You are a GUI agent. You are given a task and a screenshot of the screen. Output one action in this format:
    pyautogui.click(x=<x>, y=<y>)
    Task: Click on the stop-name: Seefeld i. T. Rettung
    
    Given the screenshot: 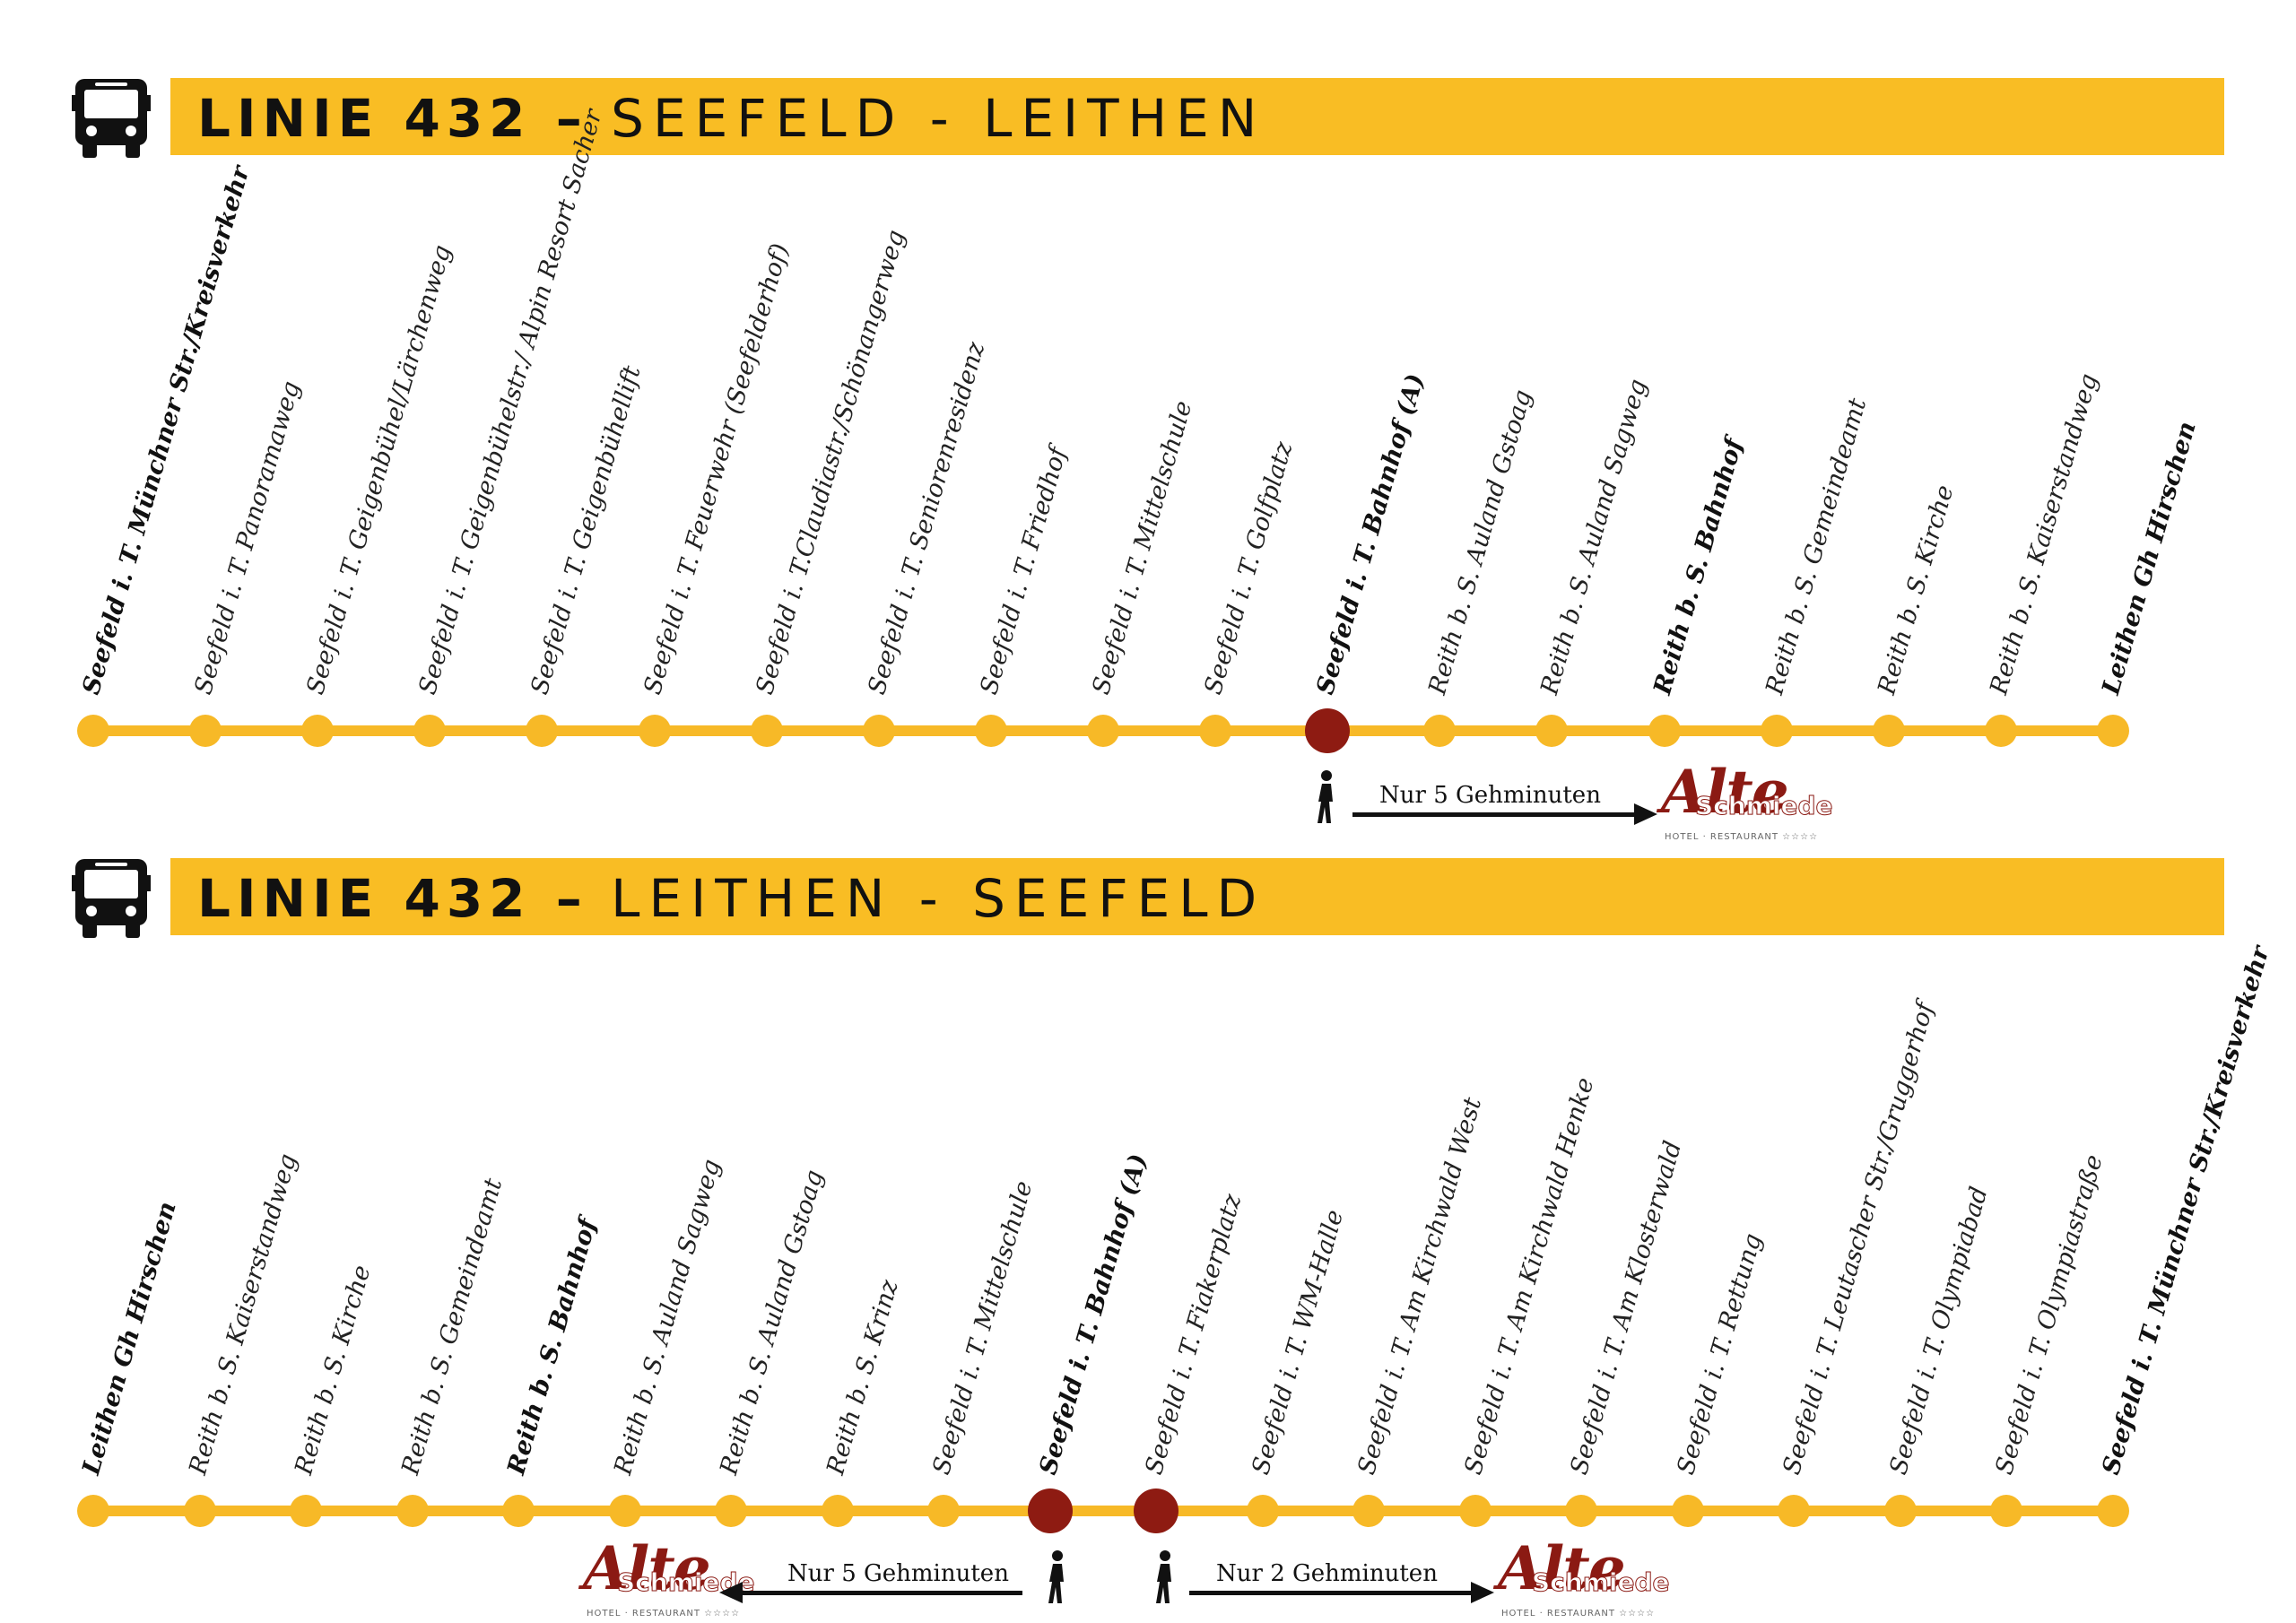 What is the action you would take?
    pyautogui.click(x=1720, y=1354)
    